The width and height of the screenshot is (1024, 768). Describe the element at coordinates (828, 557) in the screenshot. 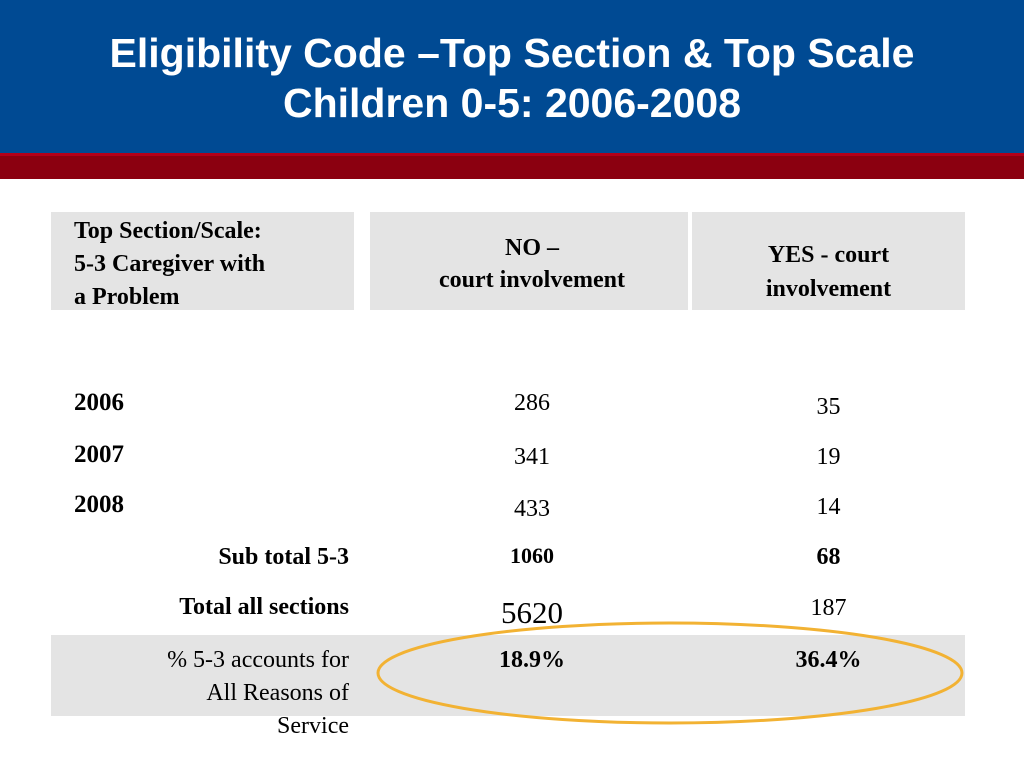

I see `subtotal-yes: 68` at that location.